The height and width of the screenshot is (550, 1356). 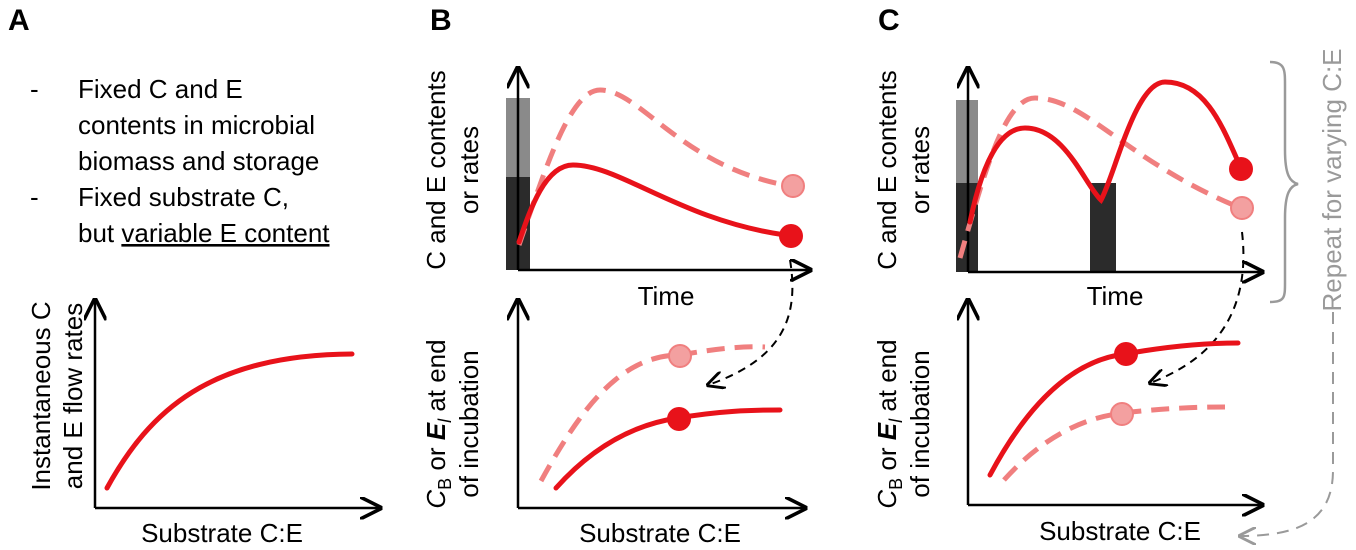 What do you see at coordinates (1332, 179) in the screenshot?
I see `panel-c-repeat-label: Repeat for varying C:E` at bounding box center [1332, 179].